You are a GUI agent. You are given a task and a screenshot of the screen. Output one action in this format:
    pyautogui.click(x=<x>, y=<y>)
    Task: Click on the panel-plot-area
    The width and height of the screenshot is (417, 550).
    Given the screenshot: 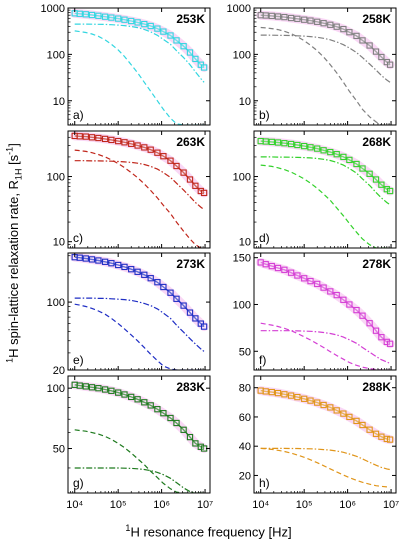 What is the action you would take?
    pyautogui.click(x=139, y=311)
    